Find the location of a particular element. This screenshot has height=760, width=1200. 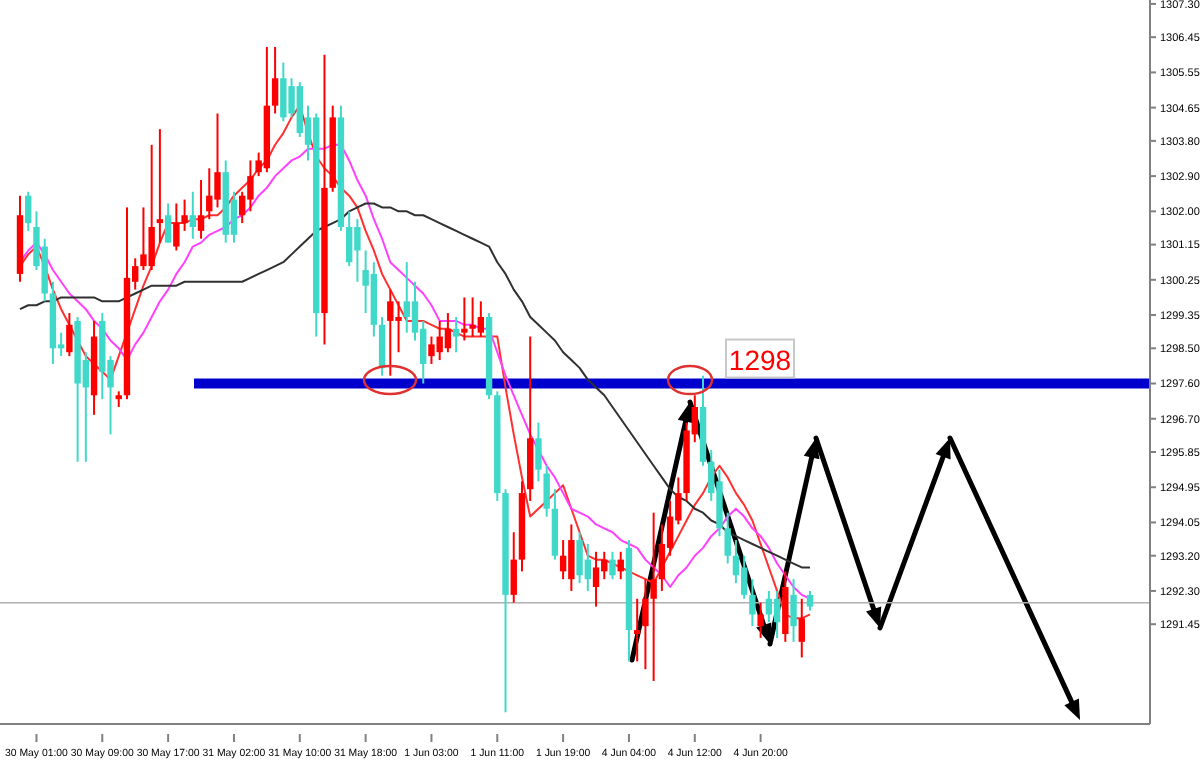

ref-line-label: 1298 is located at coordinates (760, 359).